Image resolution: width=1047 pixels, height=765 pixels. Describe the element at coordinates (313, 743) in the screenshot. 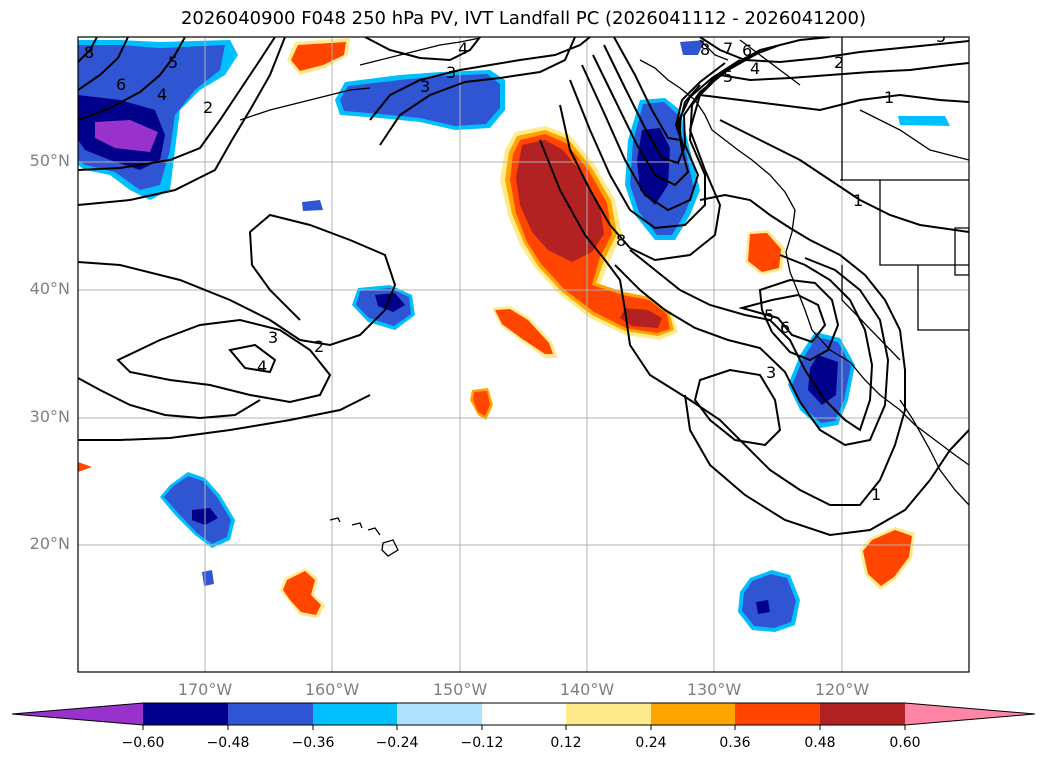

I see `colorbar-tick-label: −0.36` at that location.